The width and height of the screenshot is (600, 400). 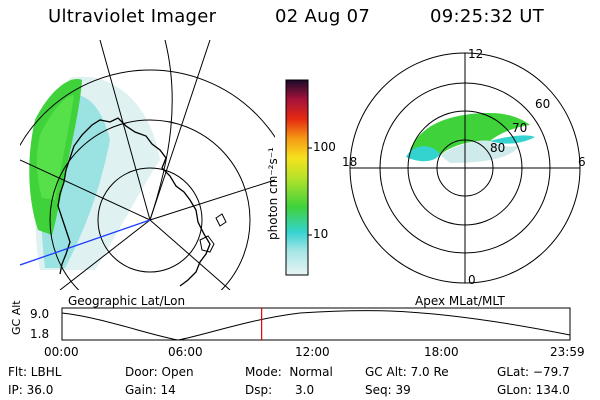 What do you see at coordinates (350, 162) in the screenshot?
I see `mlt-label-18: 18` at bounding box center [350, 162].